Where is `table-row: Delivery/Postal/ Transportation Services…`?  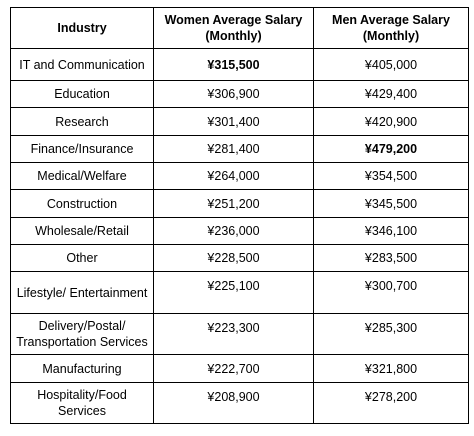 table-row: Delivery/Postal/ Transportation Services… is located at coordinates (239, 334).